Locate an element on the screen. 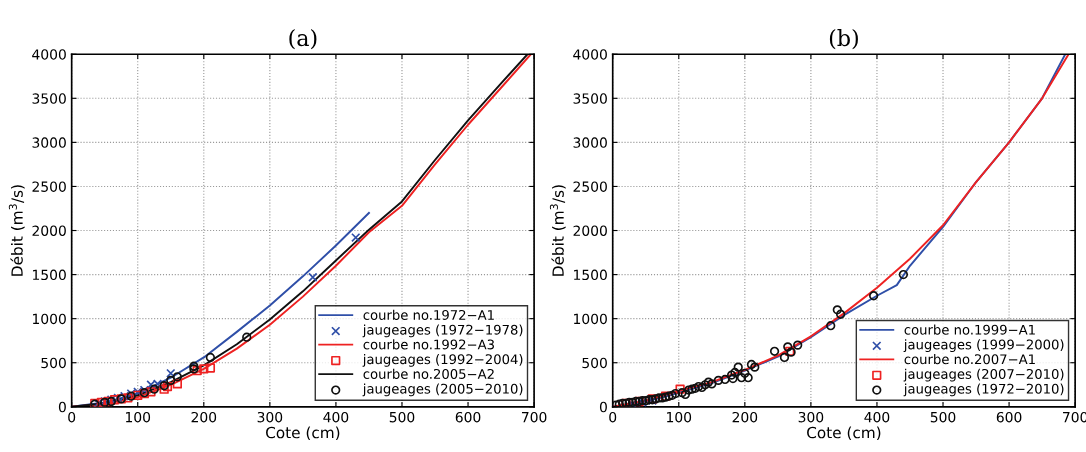 The image size is (1086, 452). legend-label: jaugeages (2005−2010) is located at coordinates (442, 390).